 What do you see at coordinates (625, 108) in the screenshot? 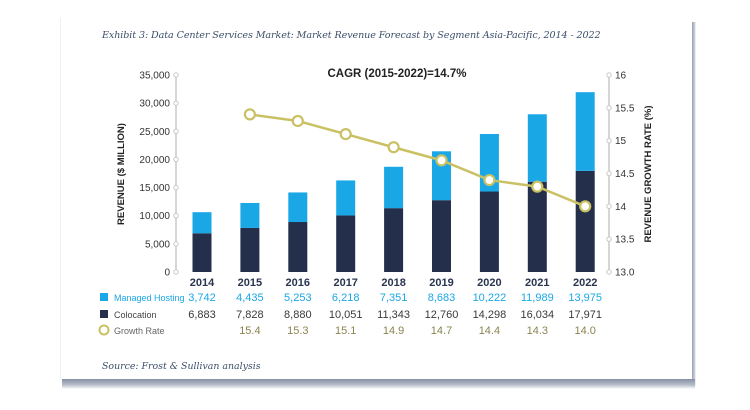
I see `y2-tick-label: 15.5` at bounding box center [625, 108].